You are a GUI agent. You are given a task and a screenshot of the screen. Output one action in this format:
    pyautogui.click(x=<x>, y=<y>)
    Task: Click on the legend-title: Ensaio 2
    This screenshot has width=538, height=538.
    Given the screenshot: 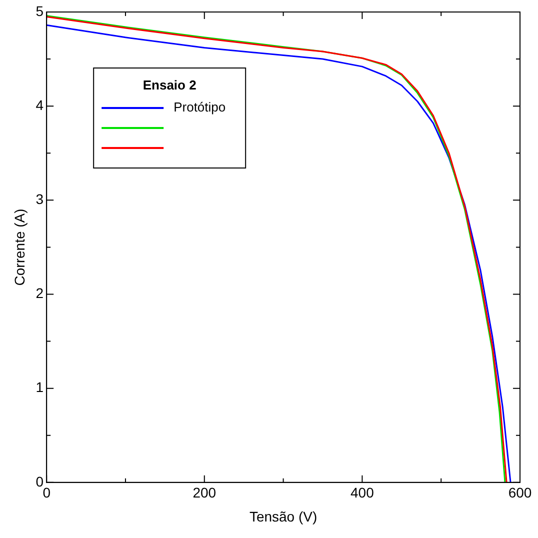 What is the action you would take?
    pyautogui.click(x=169, y=85)
    